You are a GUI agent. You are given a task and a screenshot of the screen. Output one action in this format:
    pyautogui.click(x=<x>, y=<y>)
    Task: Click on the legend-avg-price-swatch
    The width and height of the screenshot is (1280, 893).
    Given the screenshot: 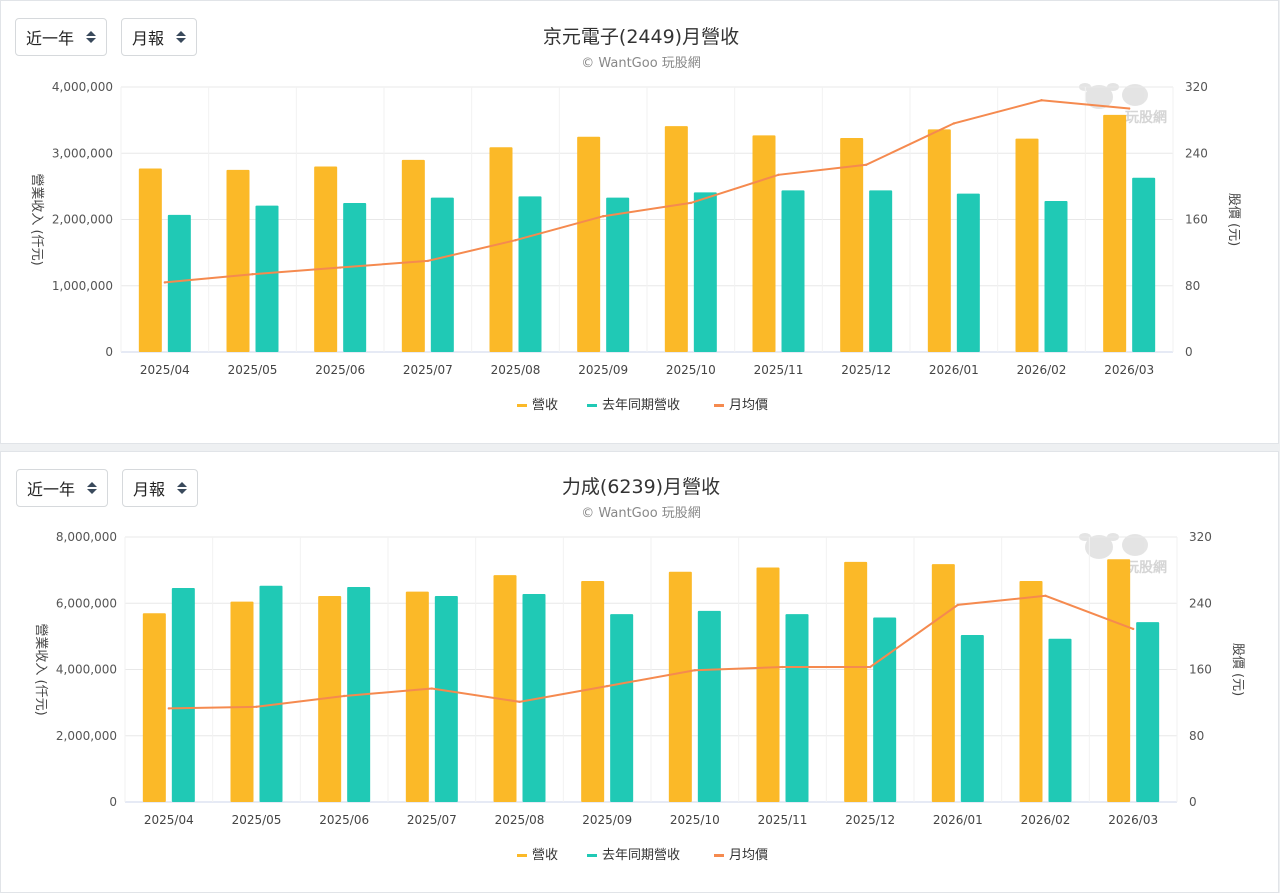 What is the action you would take?
    pyautogui.click(x=719, y=405)
    